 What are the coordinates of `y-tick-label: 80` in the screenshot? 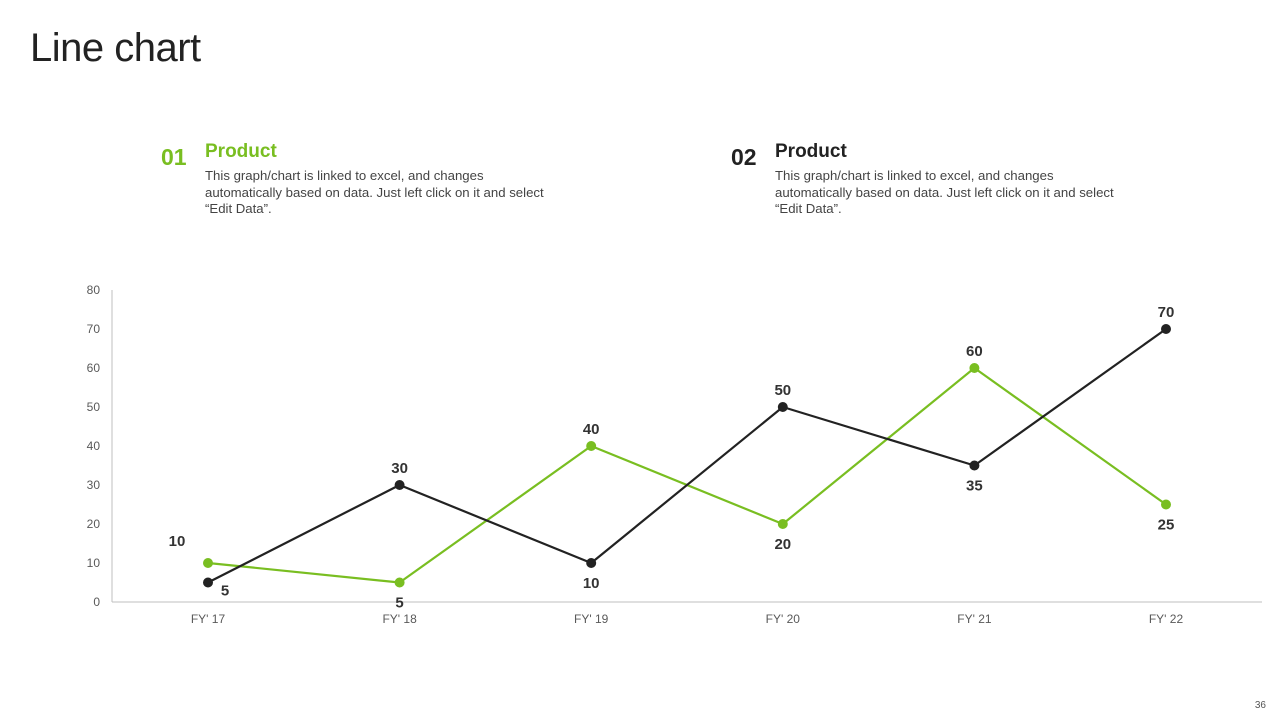 It's located at (94, 290).